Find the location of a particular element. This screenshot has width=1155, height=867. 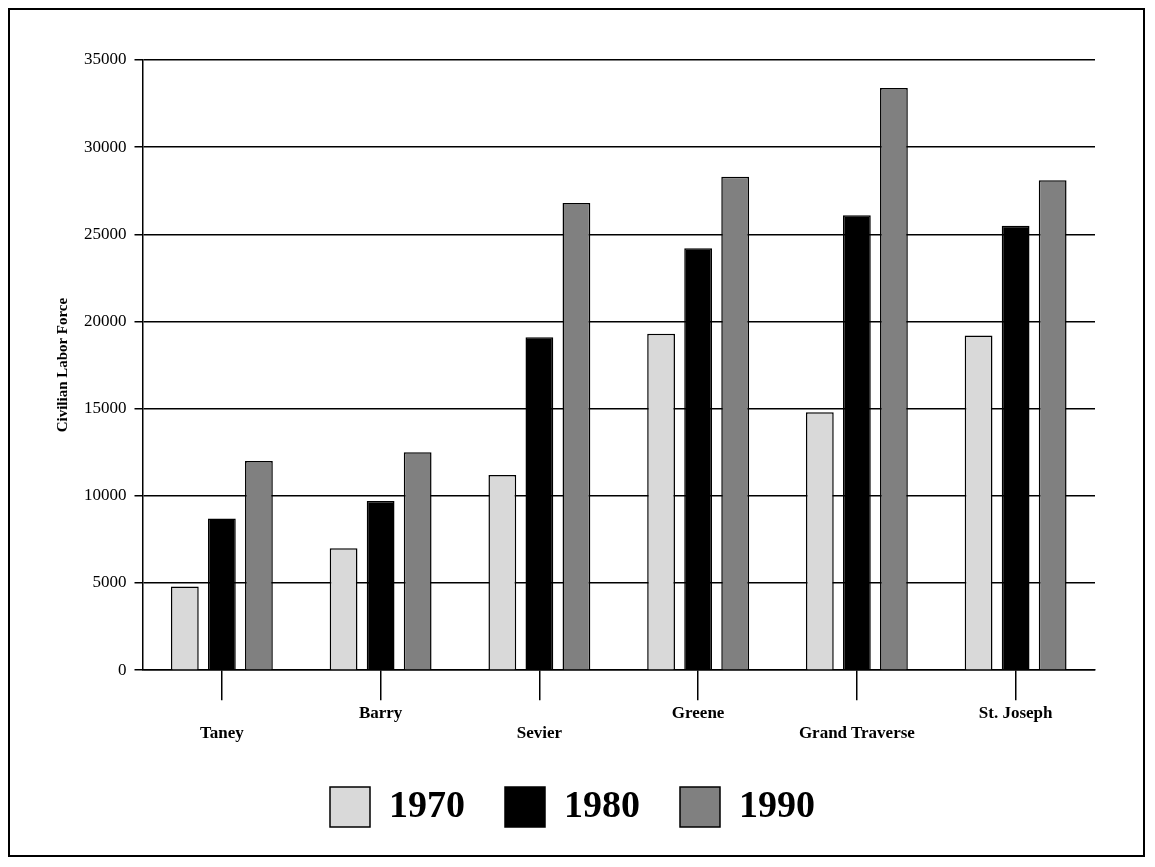

x-tick-label: Grand Traverse is located at coordinates (857, 733).